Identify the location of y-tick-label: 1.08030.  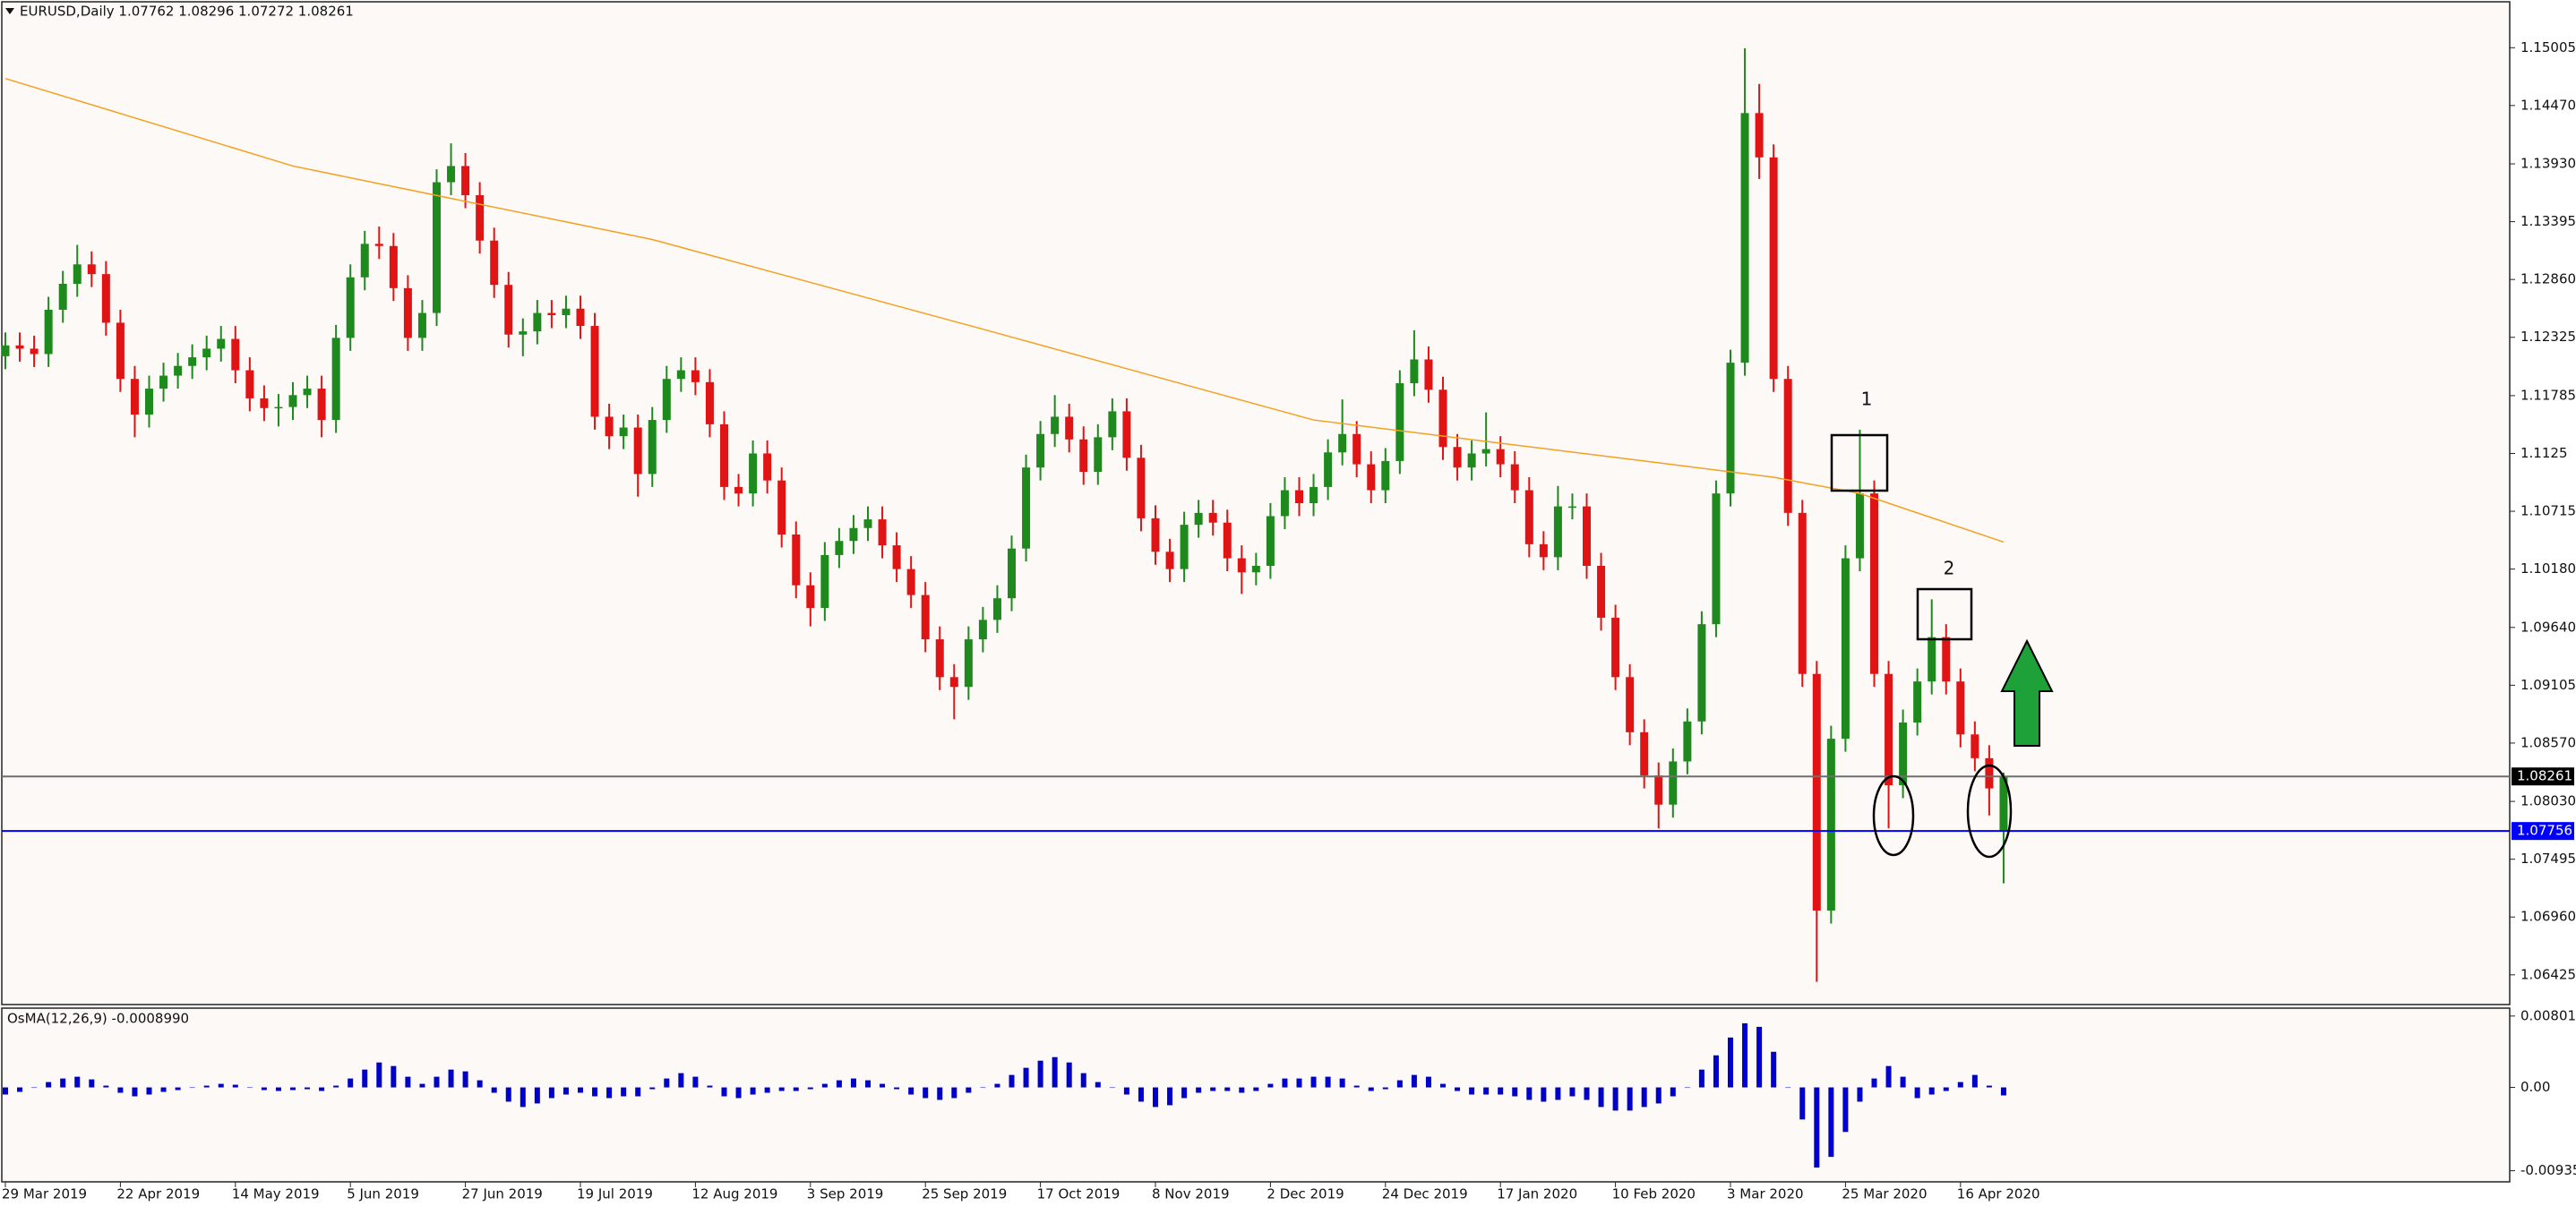
(2548, 801).